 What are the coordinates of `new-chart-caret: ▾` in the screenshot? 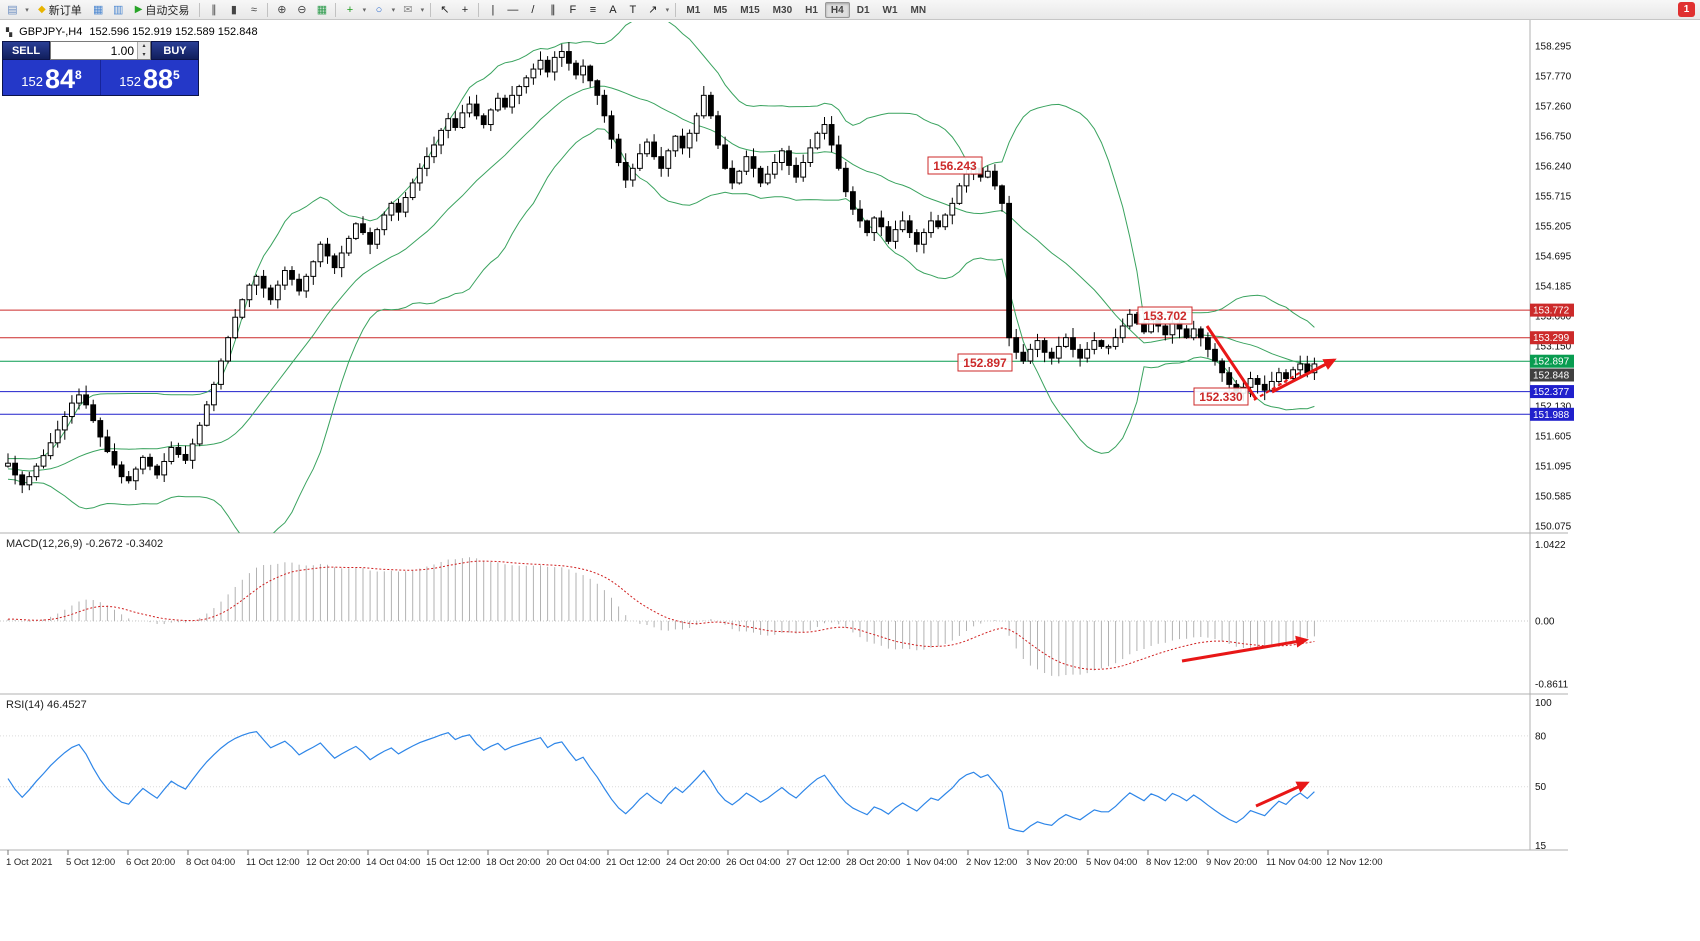 It's located at (27, 10).